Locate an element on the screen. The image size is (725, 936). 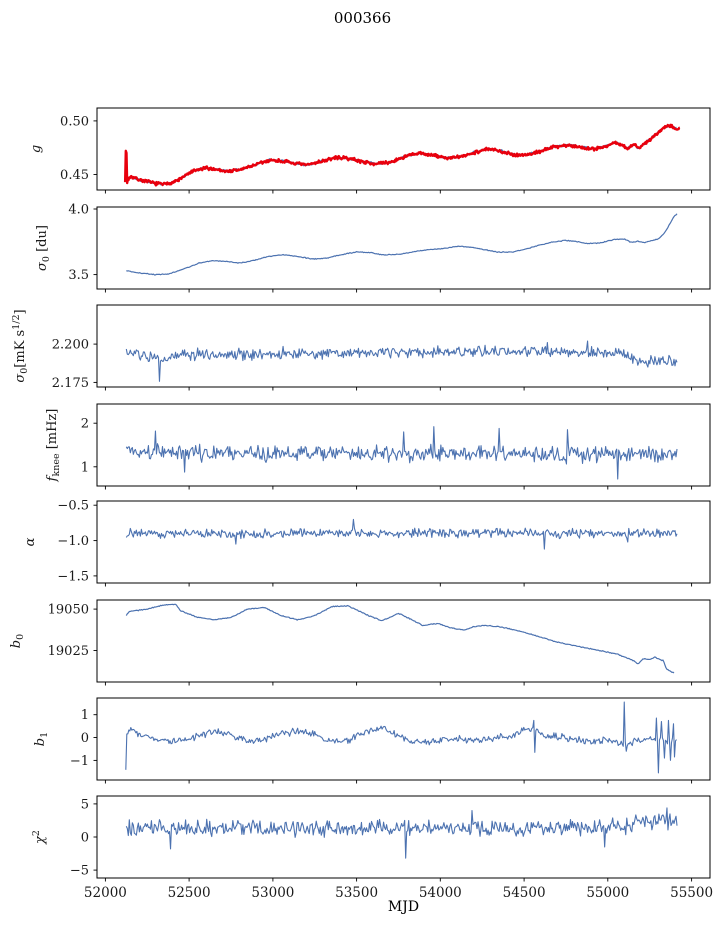
y-tick-label: 19025 is located at coordinates (68, 651).